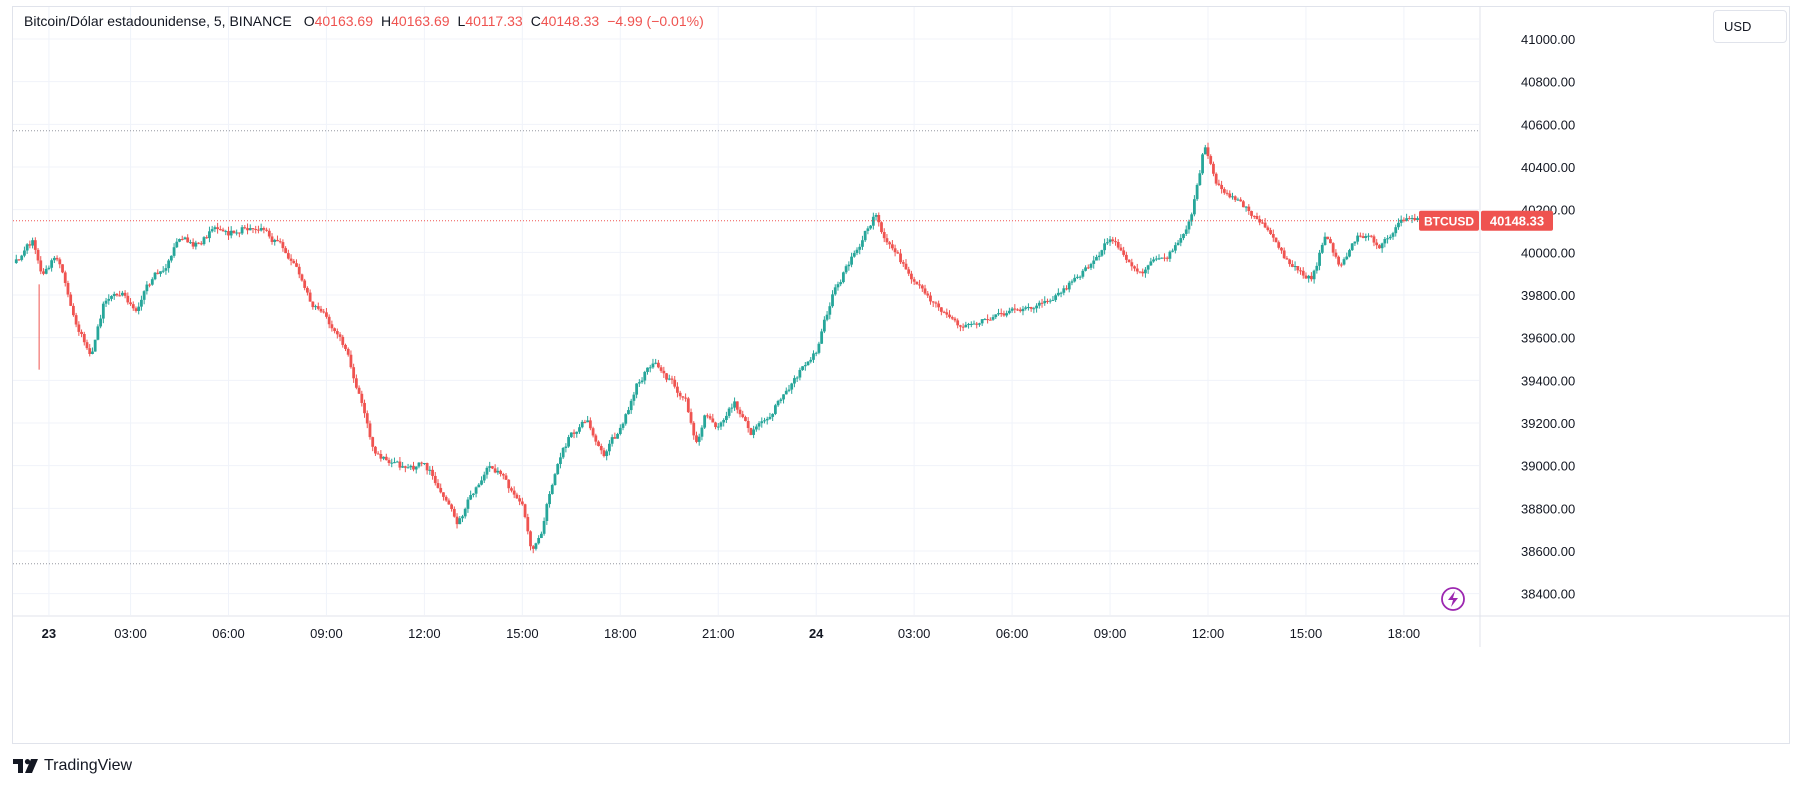 This screenshot has width=1806, height=791. What do you see at coordinates (461, 21) in the screenshot?
I see `low-label: L` at bounding box center [461, 21].